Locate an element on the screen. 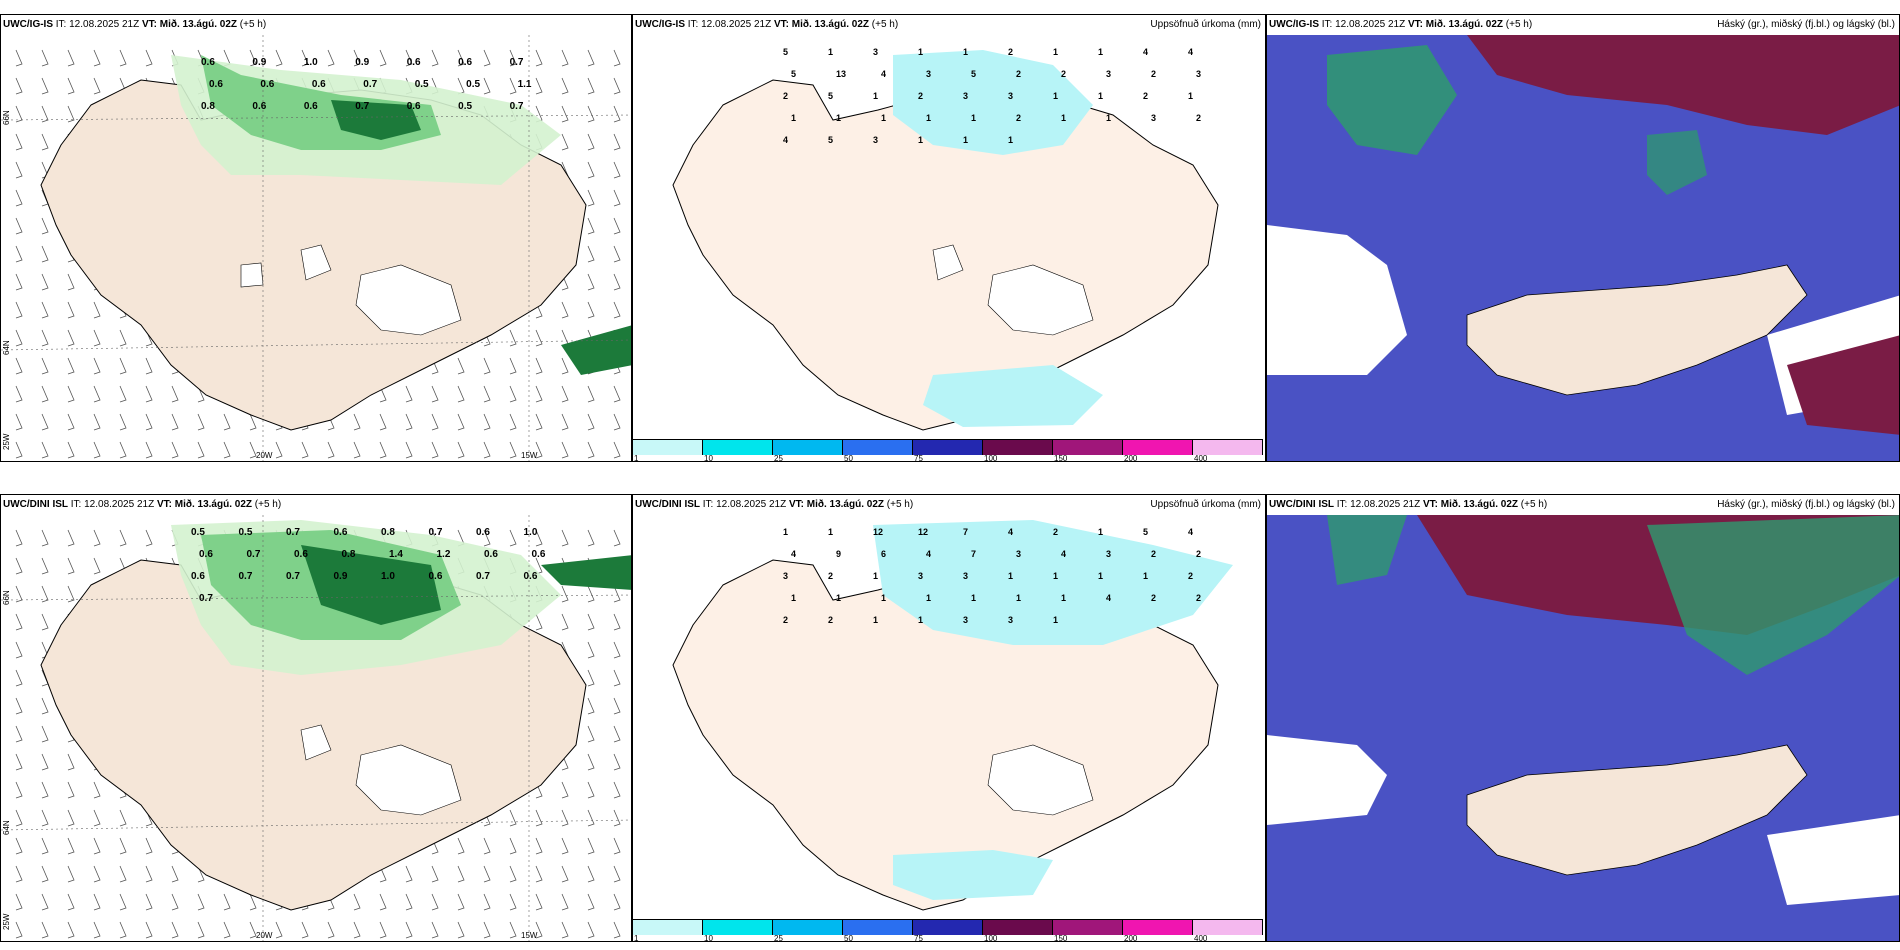 The image size is (1900, 950). map-clouds is located at coordinates (1583, 248).